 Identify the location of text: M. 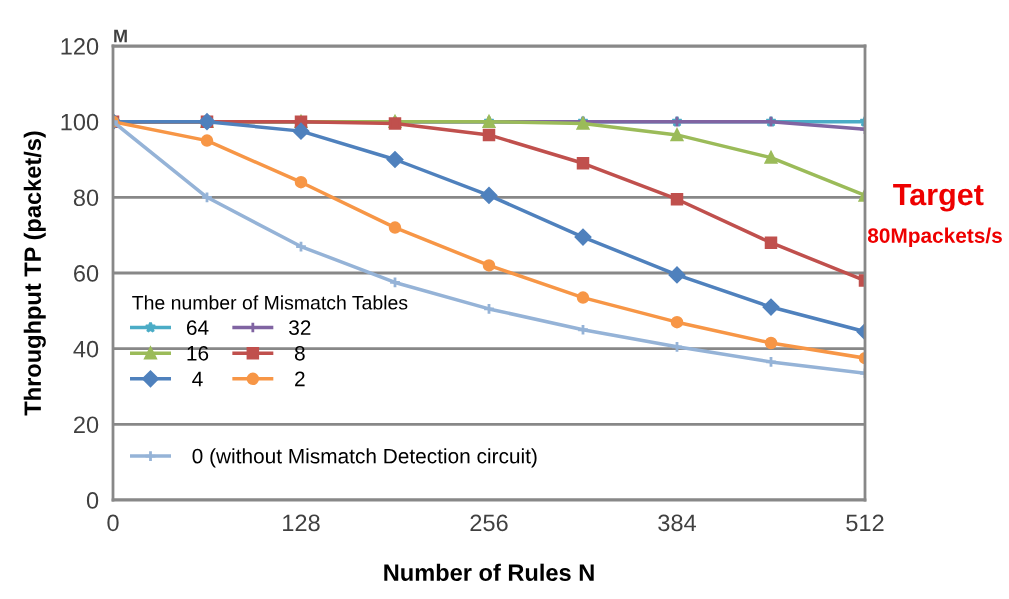
(120, 36).